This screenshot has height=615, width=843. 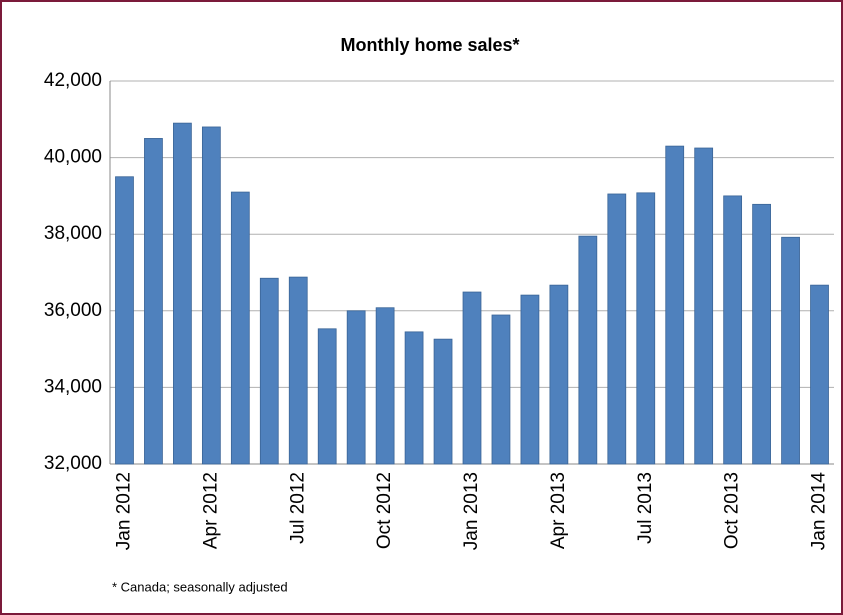 What do you see at coordinates (73, 80) in the screenshot?
I see `y-tick-label: 42,000` at bounding box center [73, 80].